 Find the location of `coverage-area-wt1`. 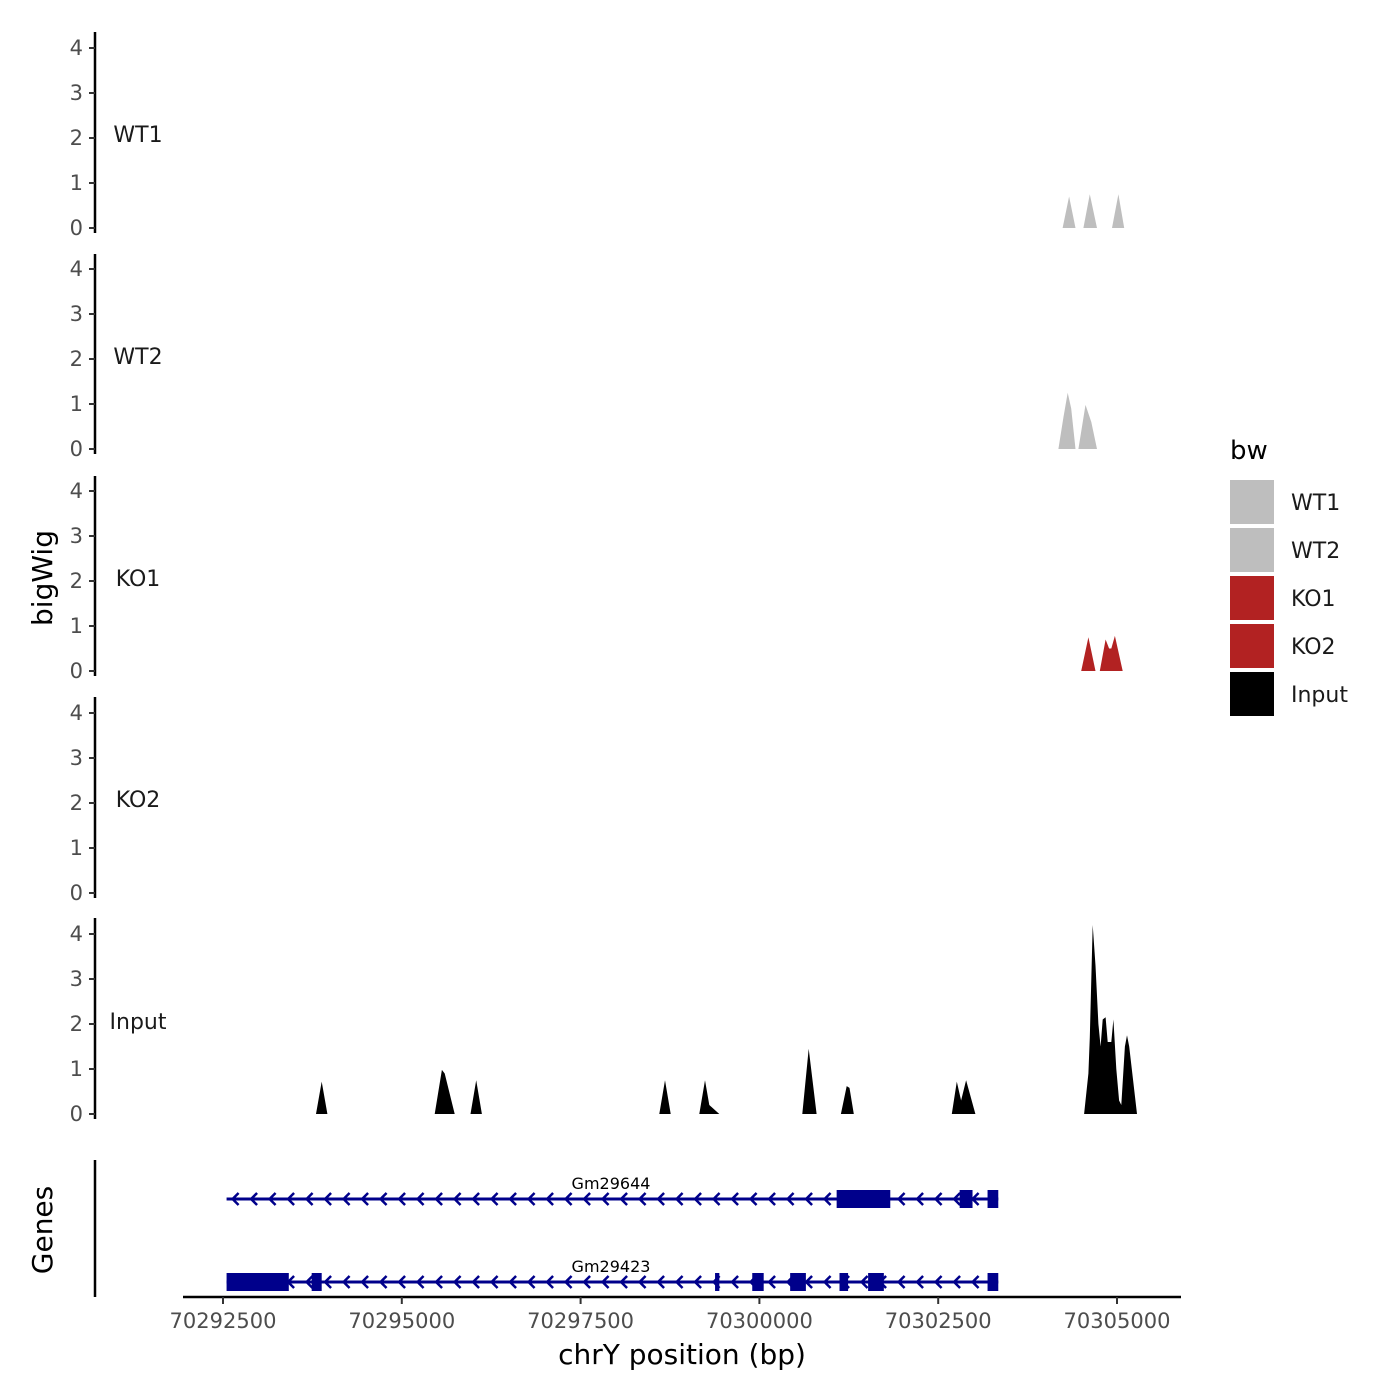

coverage-area-wt1 is located at coordinates (1093, 211).